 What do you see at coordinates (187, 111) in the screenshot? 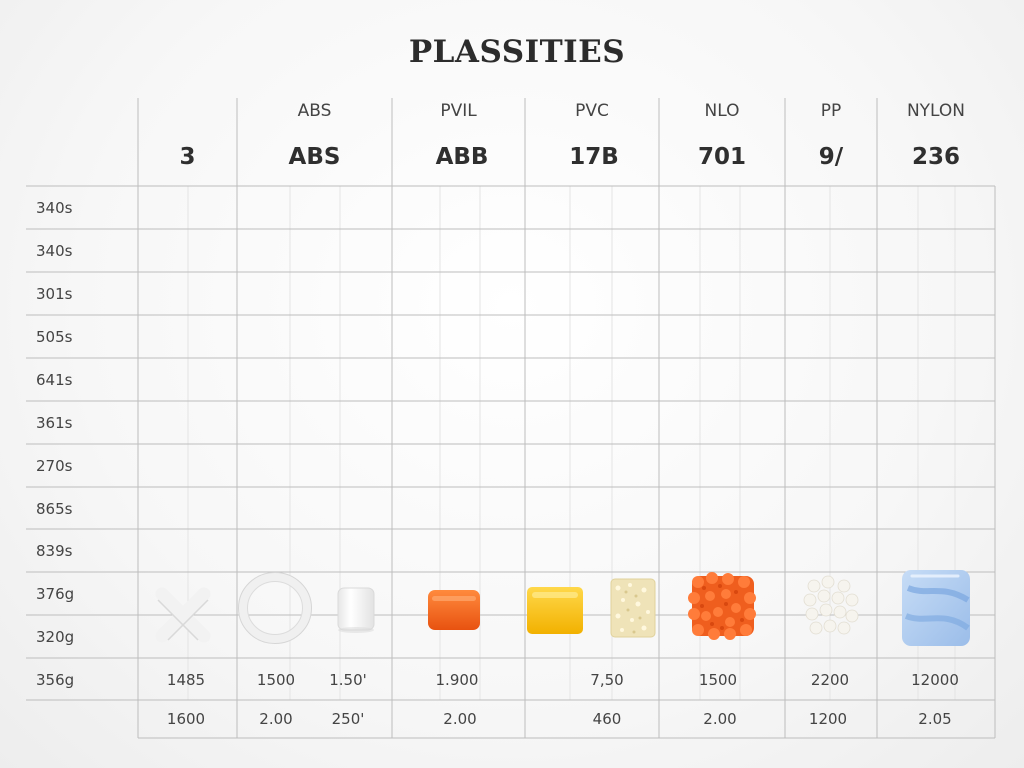
I see `column-header-name` at bounding box center [187, 111].